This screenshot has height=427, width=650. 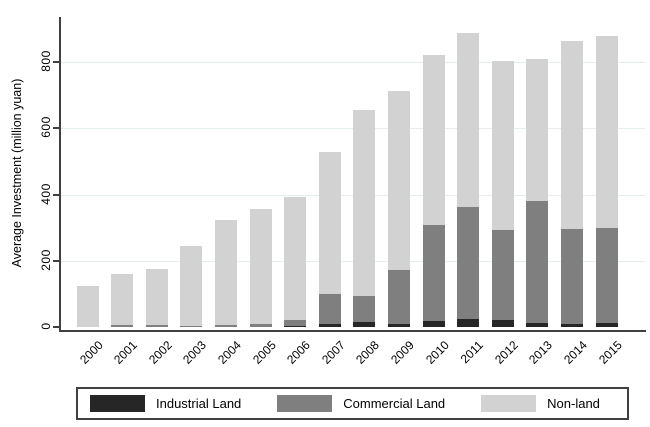 What do you see at coordinates (572, 325) in the screenshot?
I see `bar-2014-segment-industrial-land` at bounding box center [572, 325].